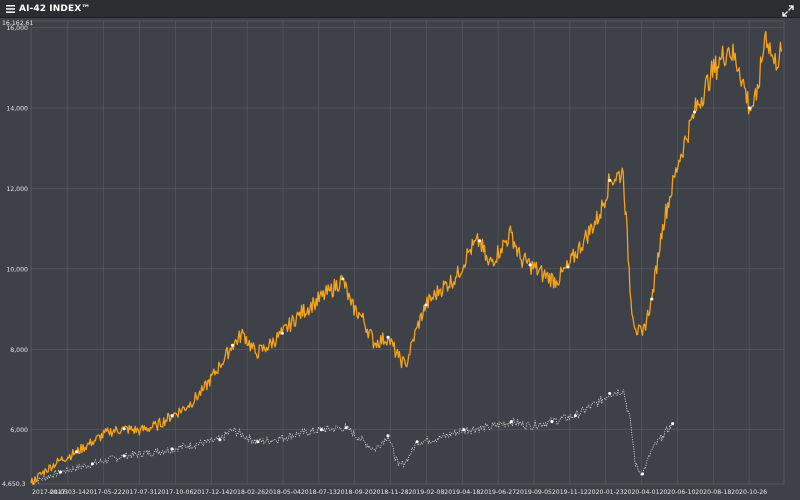  What do you see at coordinates (534, 492) in the screenshot?
I see `x-tick-label: 2019-09-05` at bounding box center [534, 492].